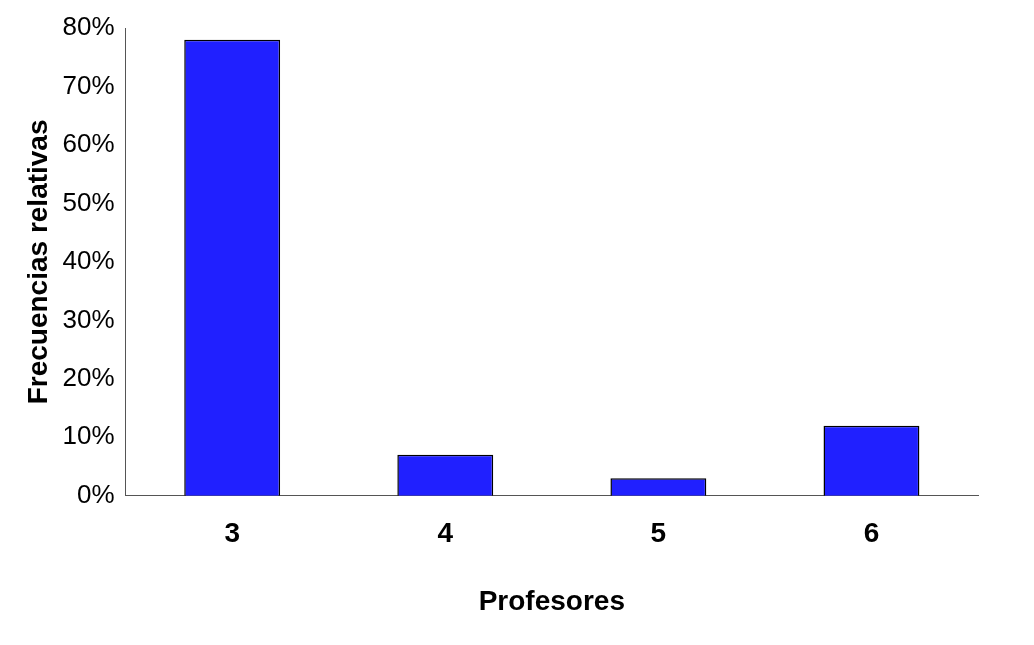 Image resolution: width=1034 pixels, height=645 pixels. What do you see at coordinates (88, 318) in the screenshot?
I see `y-tick-label: 30%` at bounding box center [88, 318].